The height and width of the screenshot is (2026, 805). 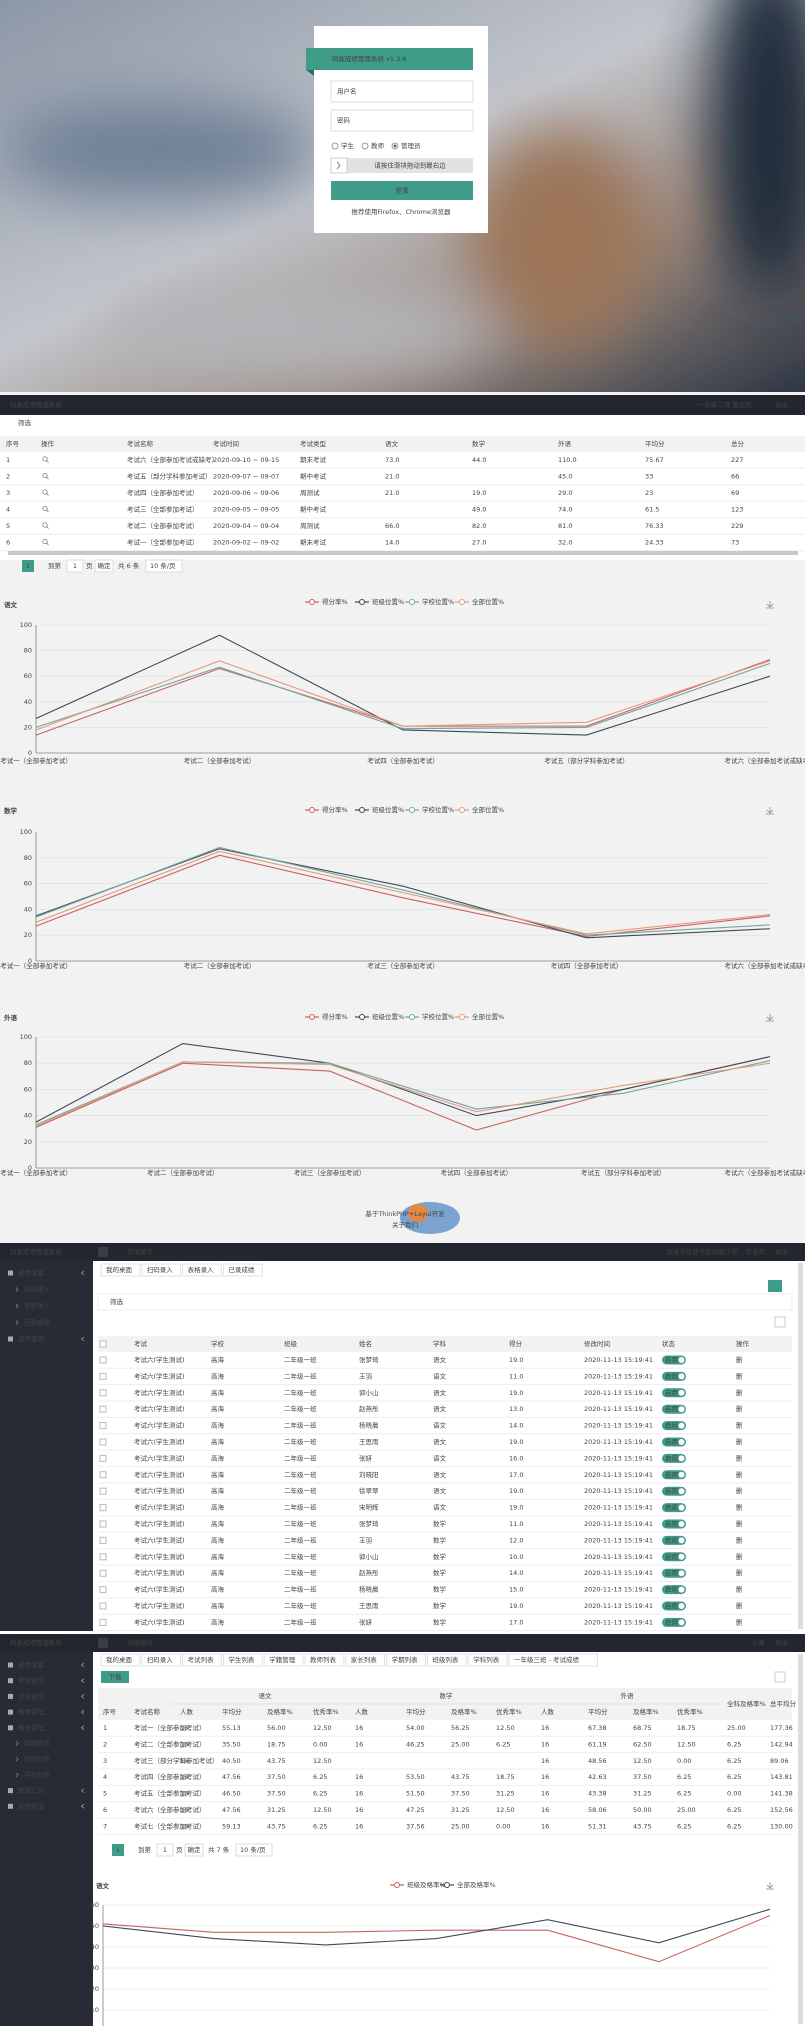 I want to click on login-button, so click(x=402, y=190).